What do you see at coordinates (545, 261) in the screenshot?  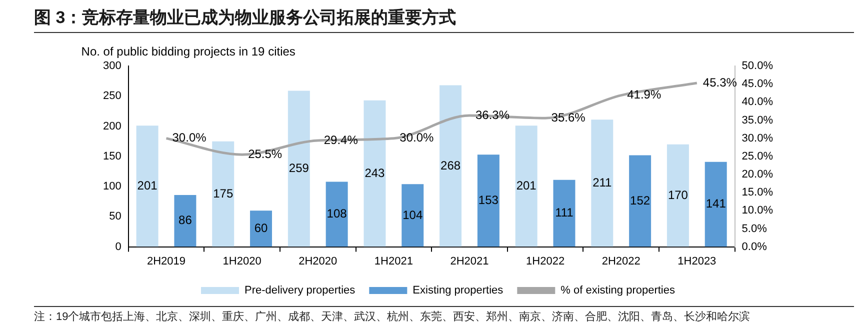 I see `x-tick-label: 1H2022` at bounding box center [545, 261].